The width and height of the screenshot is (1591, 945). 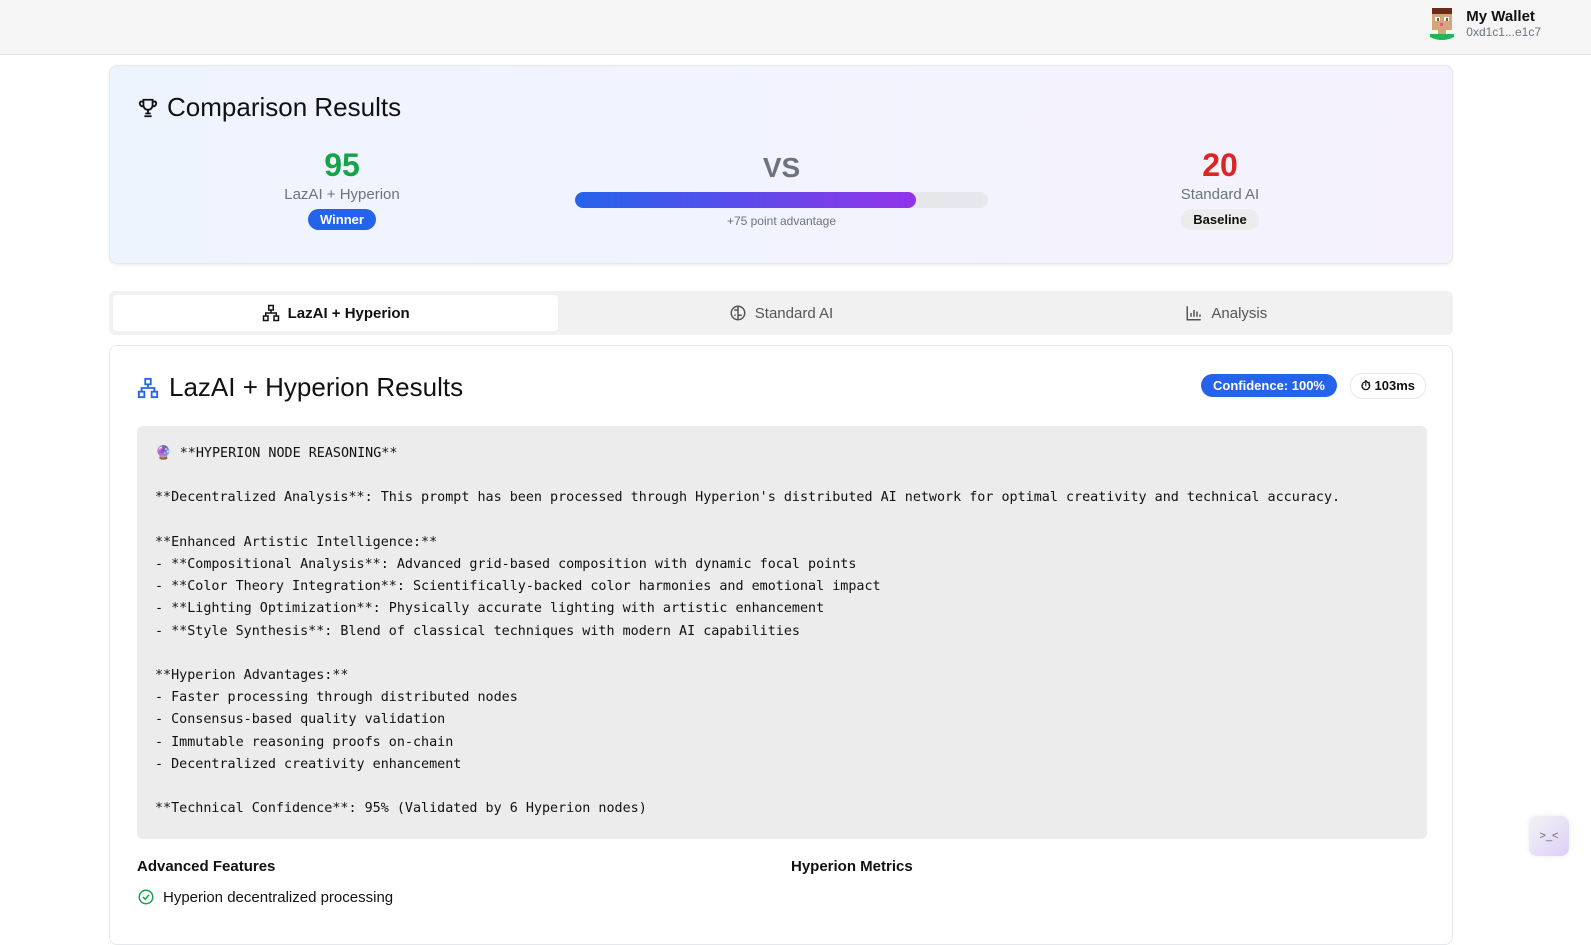 What do you see at coordinates (852, 866) in the screenshot?
I see `hyperion-metrics-title: Hyperion Metrics` at bounding box center [852, 866].